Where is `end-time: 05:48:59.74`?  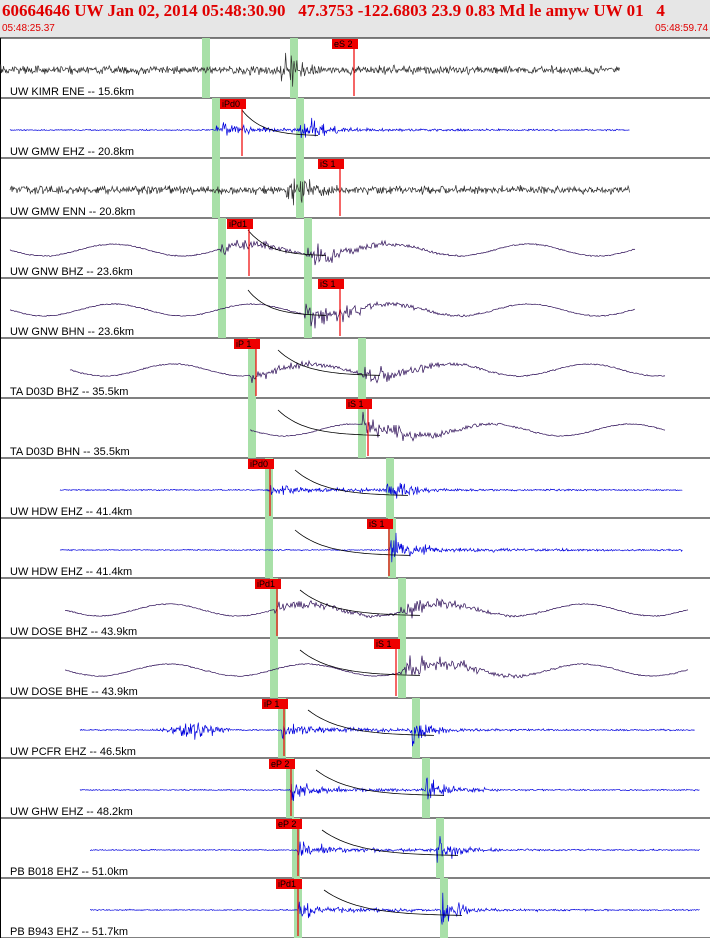
end-time: 05:48:59.74 is located at coordinates (681, 28).